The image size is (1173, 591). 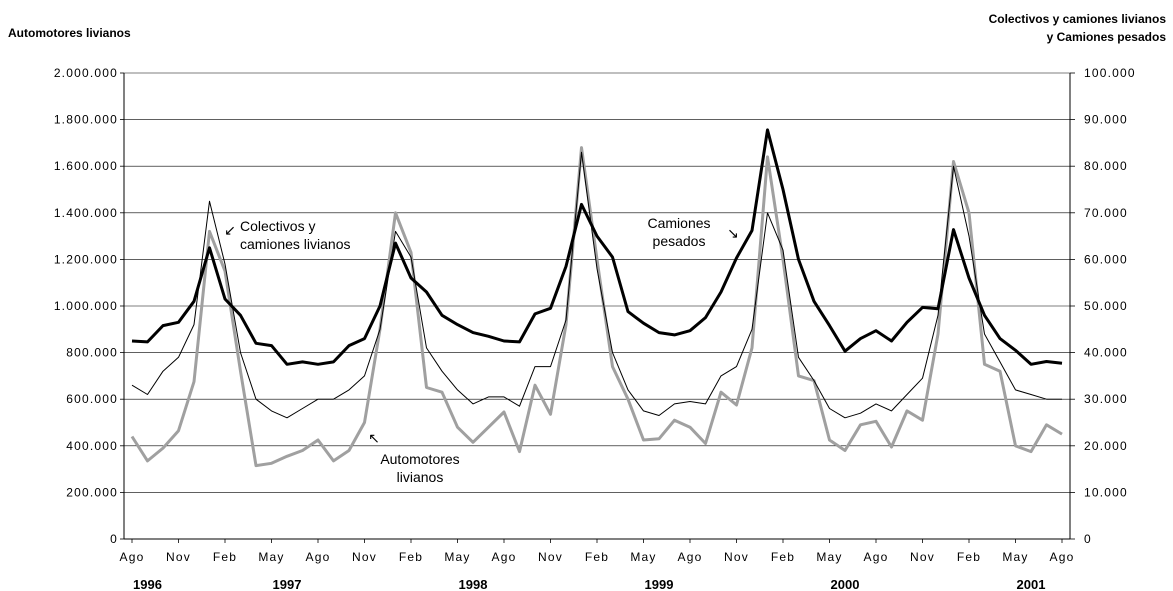 I want to click on y-right-tick-label: 100.000, so click(x=1110, y=73).